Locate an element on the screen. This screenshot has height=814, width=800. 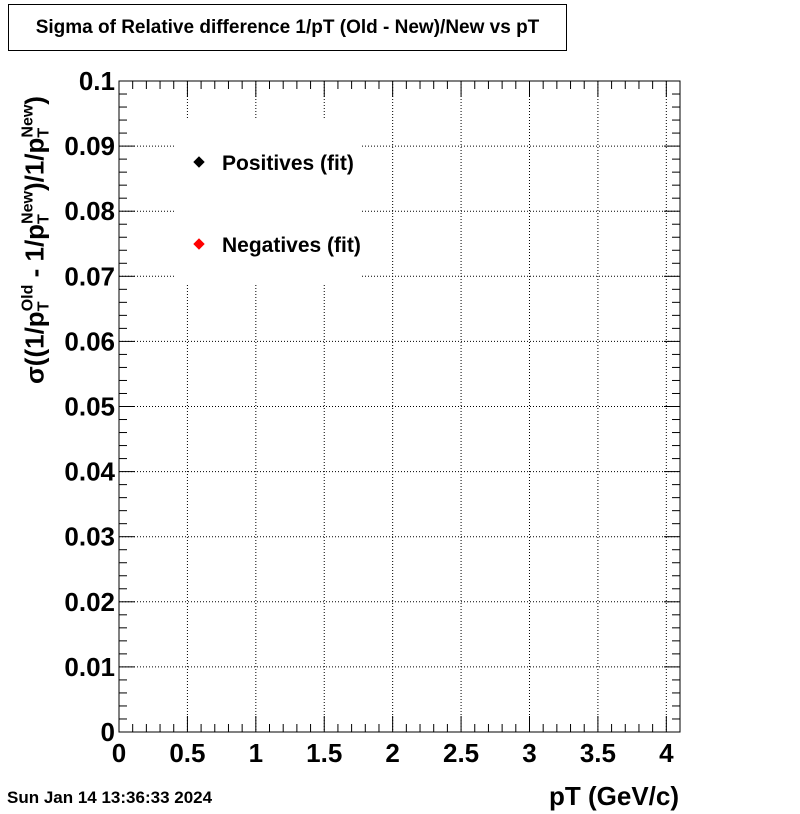
x-axis-label: pT (GeV/c) is located at coordinates (613, 796).